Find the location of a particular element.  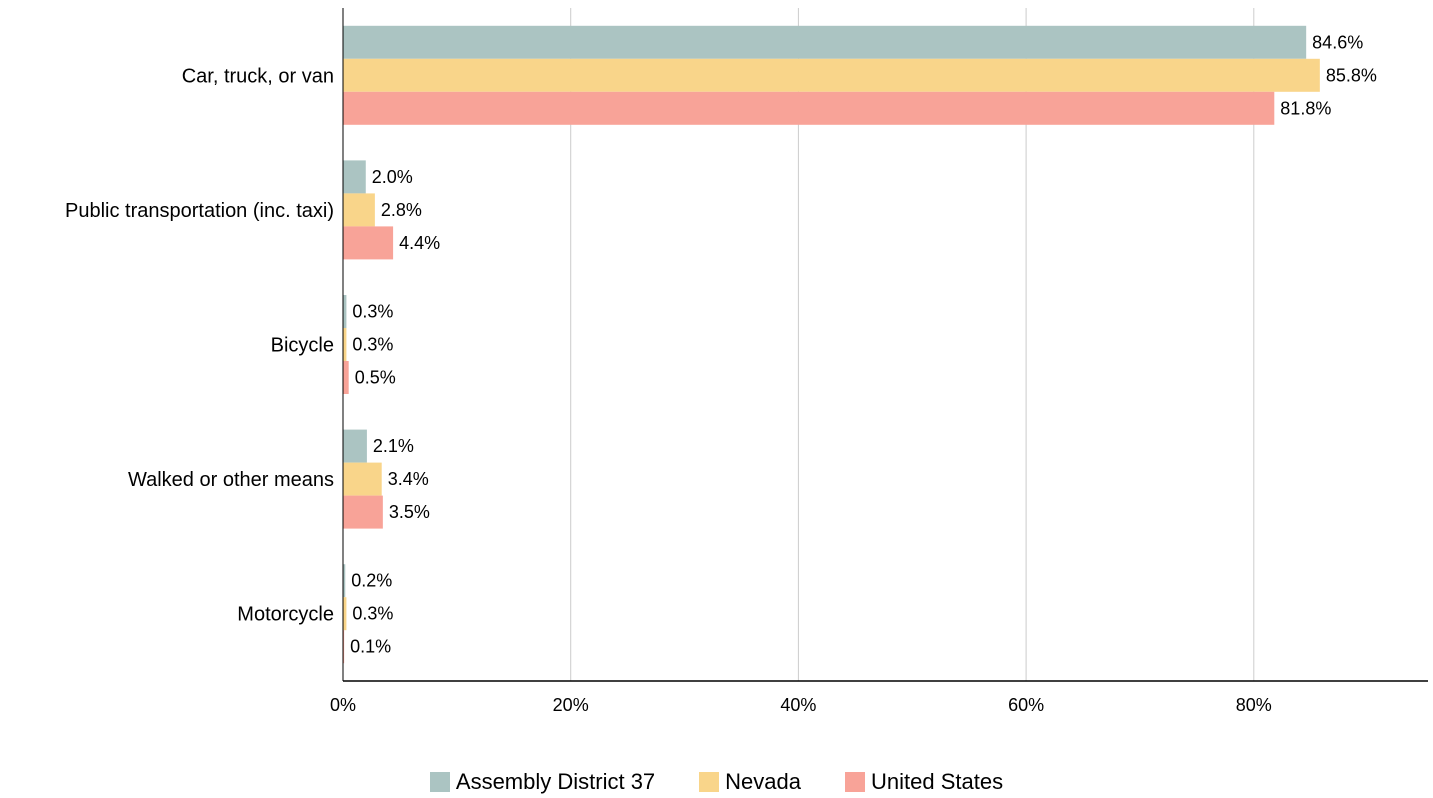

legend-label-assembly-district-37: Assembly District 37 is located at coordinates (555, 781).